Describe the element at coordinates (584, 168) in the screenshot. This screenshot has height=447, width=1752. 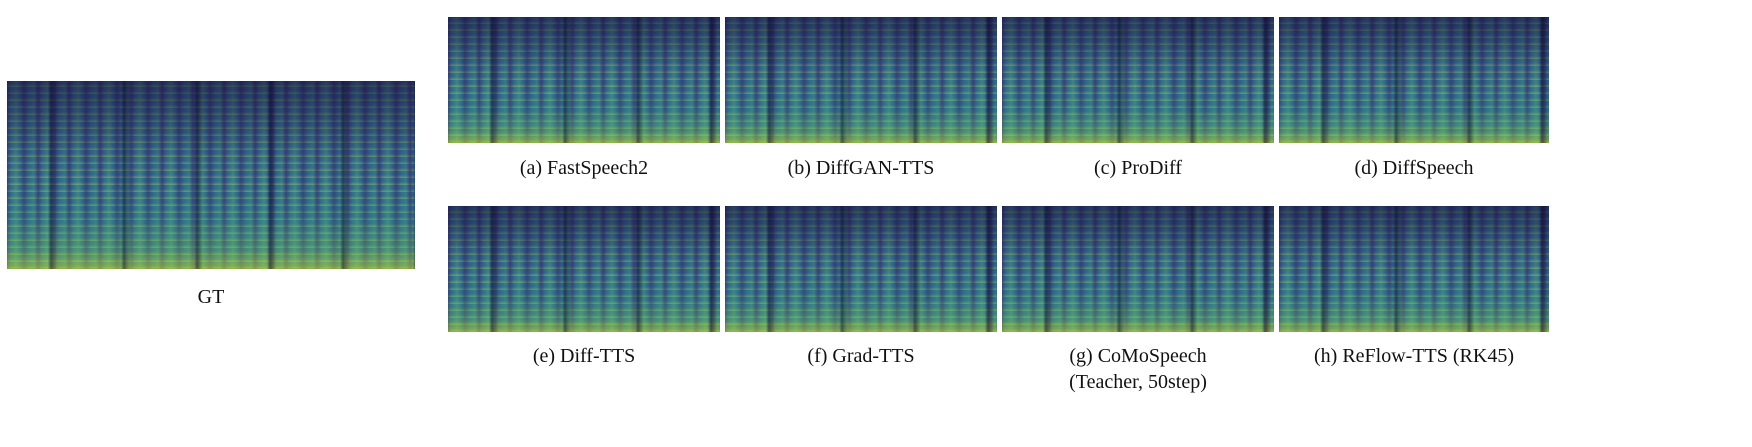
I see `caption-fastspeech2: (a) FastSpeech2` at that location.